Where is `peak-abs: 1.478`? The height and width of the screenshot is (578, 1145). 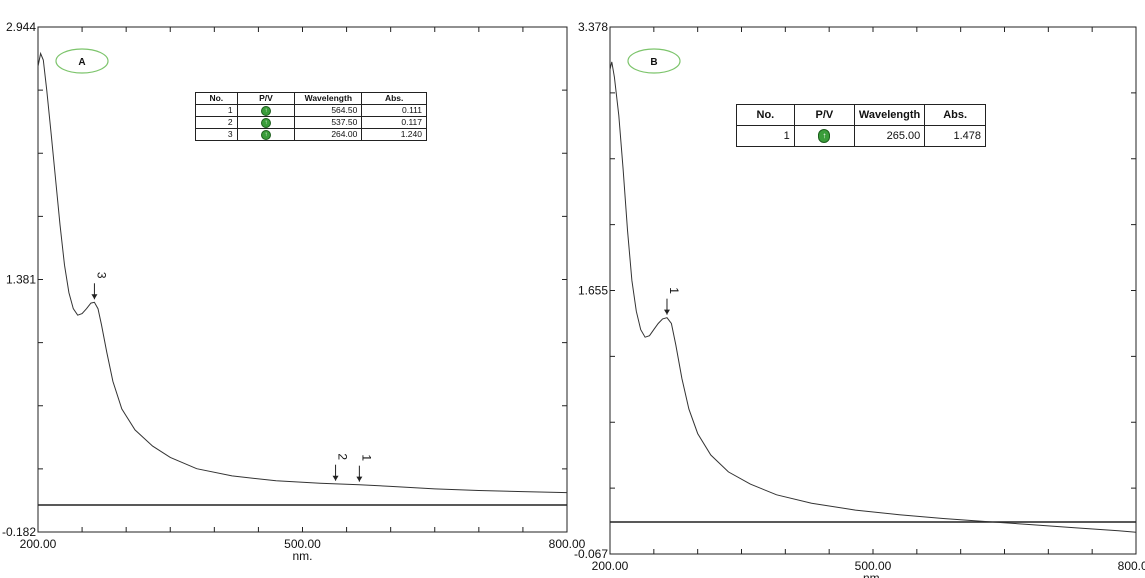
peak-abs: 1.478 is located at coordinates (955, 136).